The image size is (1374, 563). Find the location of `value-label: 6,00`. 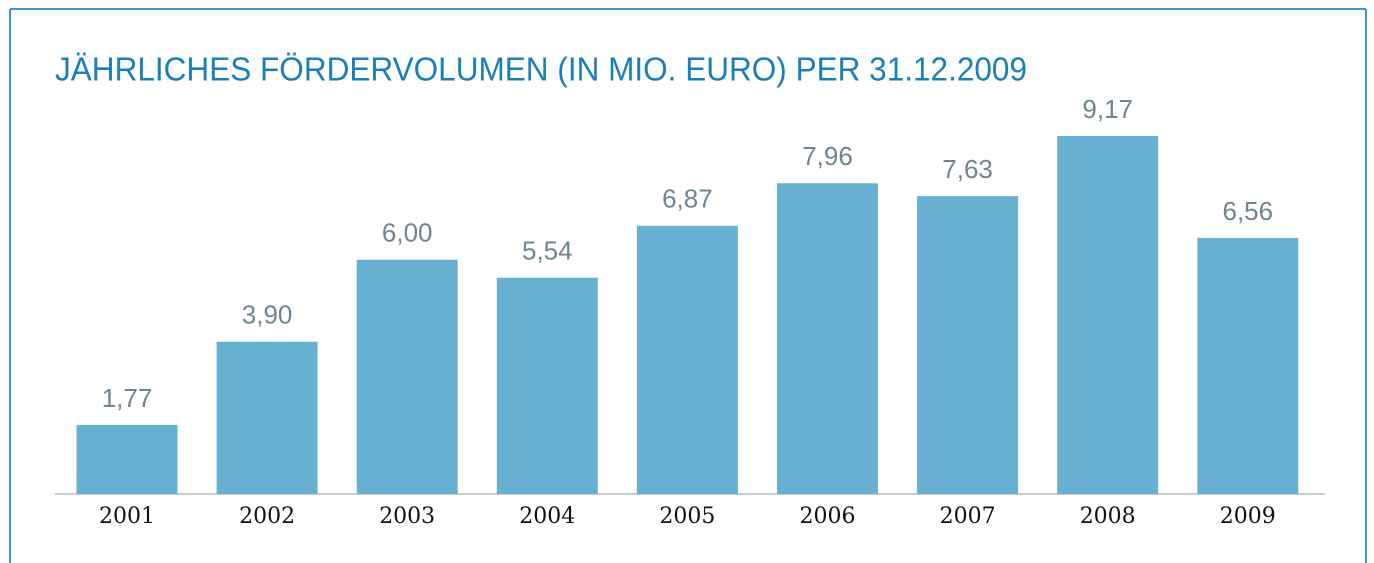

value-label: 6,00 is located at coordinates (407, 233).